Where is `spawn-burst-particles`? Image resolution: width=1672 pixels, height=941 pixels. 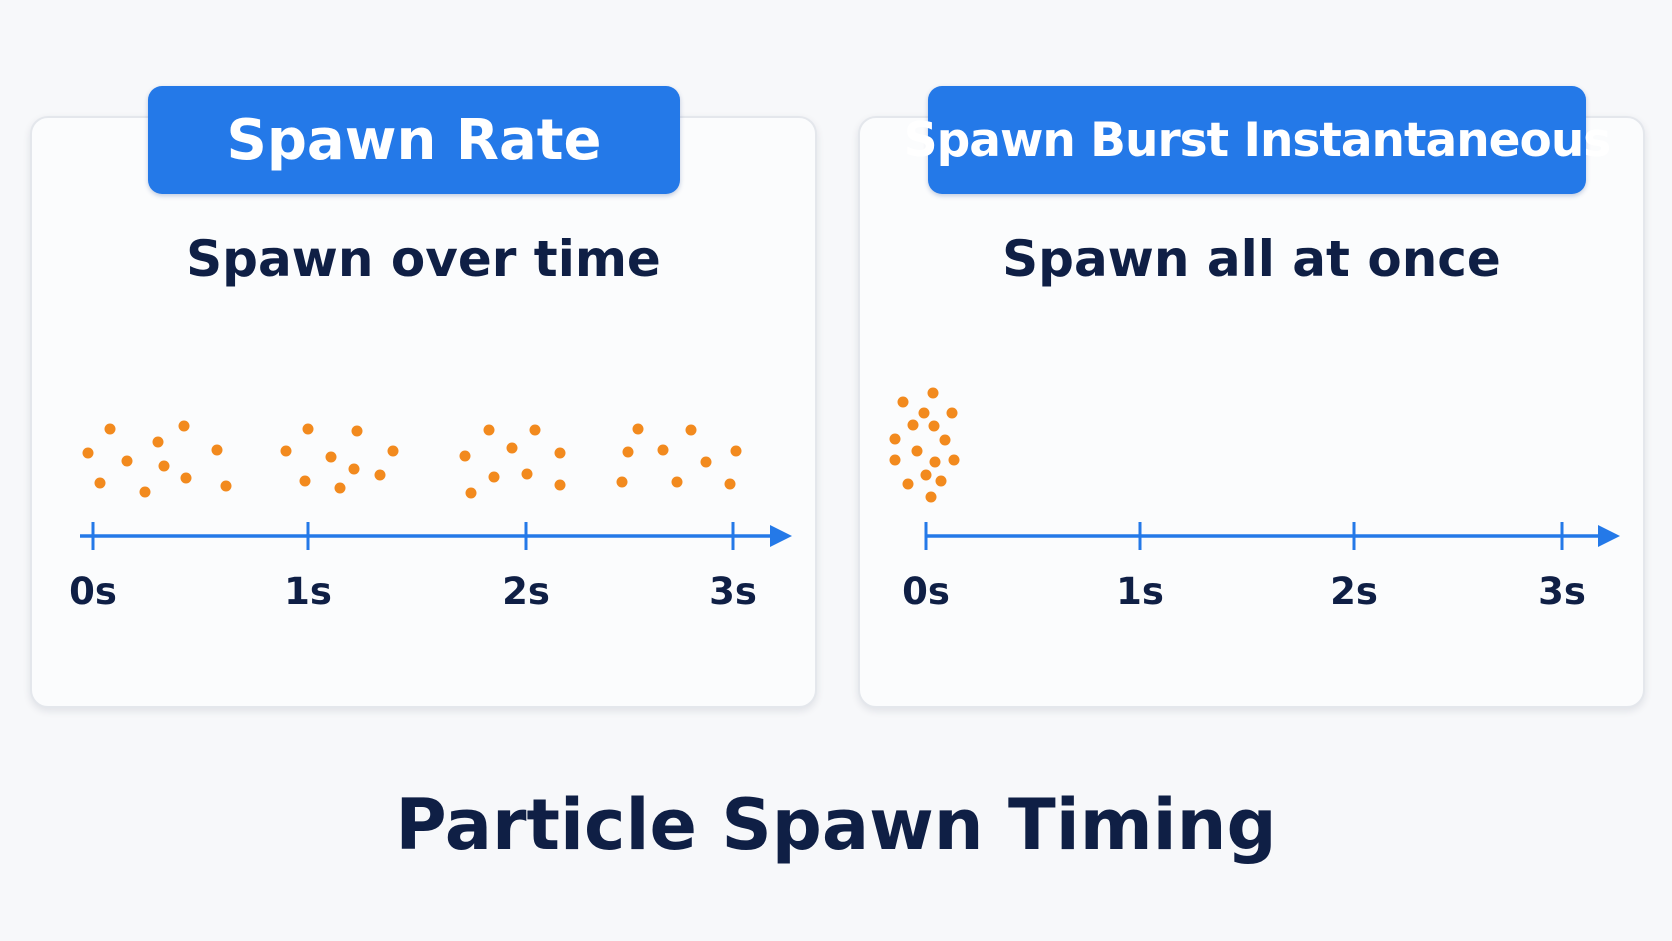
spawn-burst-particles is located at coordinates (924, 445).